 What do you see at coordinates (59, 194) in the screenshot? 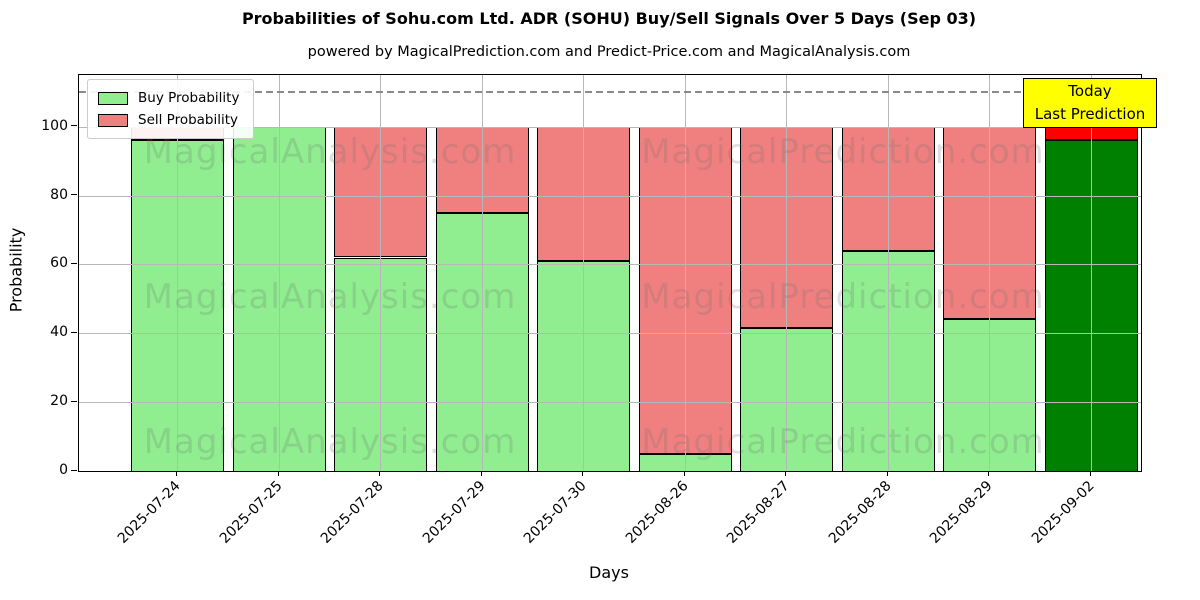
I see `y-tick-label: 80` at bounding box center [59, 194].